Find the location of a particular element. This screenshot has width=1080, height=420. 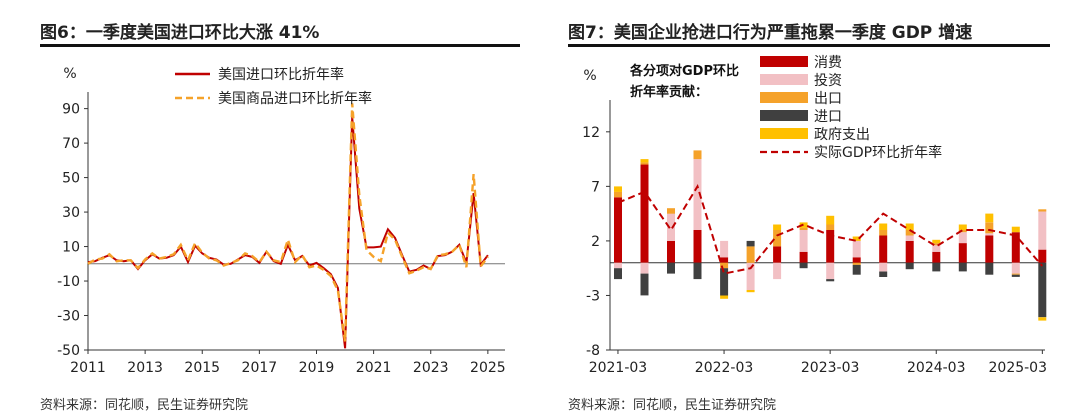

y-tick-label: 90 is located at coordinates (71, 110).